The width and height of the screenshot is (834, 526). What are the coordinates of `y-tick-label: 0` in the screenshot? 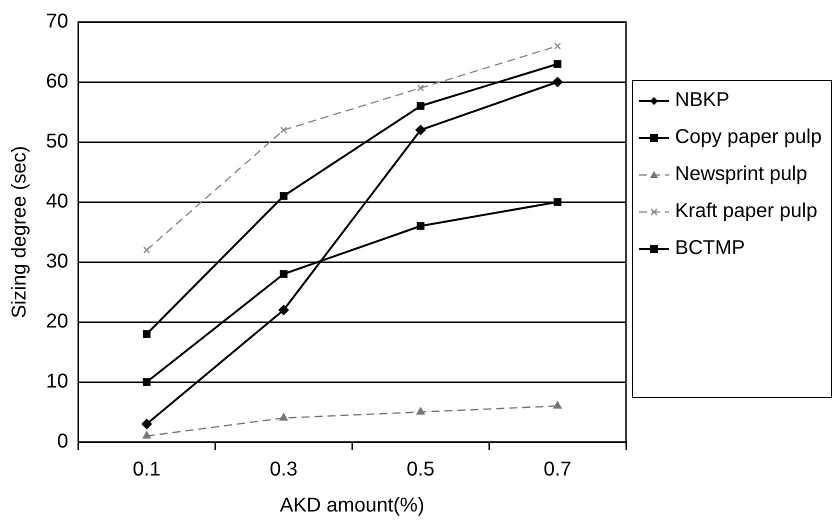 It's located at (62, 441).